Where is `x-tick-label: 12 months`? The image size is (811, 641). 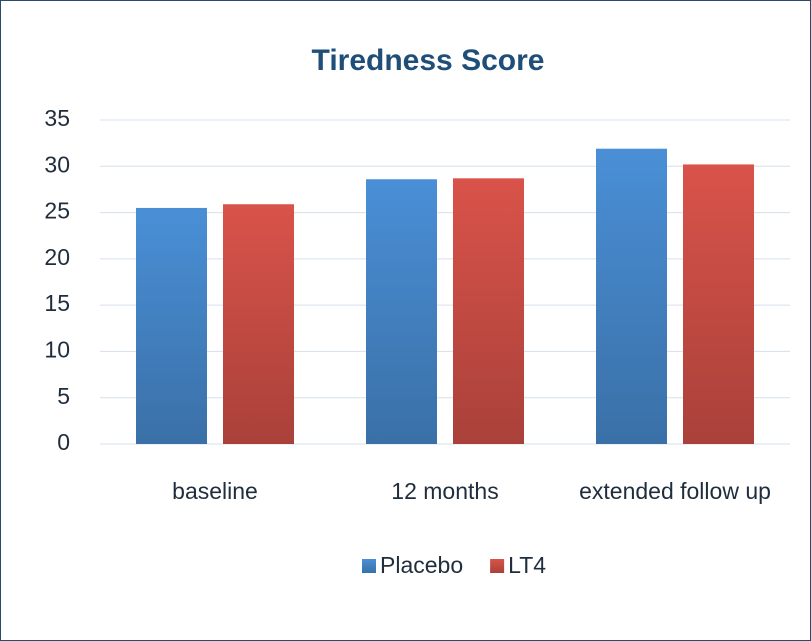
x-tick-label: 12 months is located at coordinates (445, 491).